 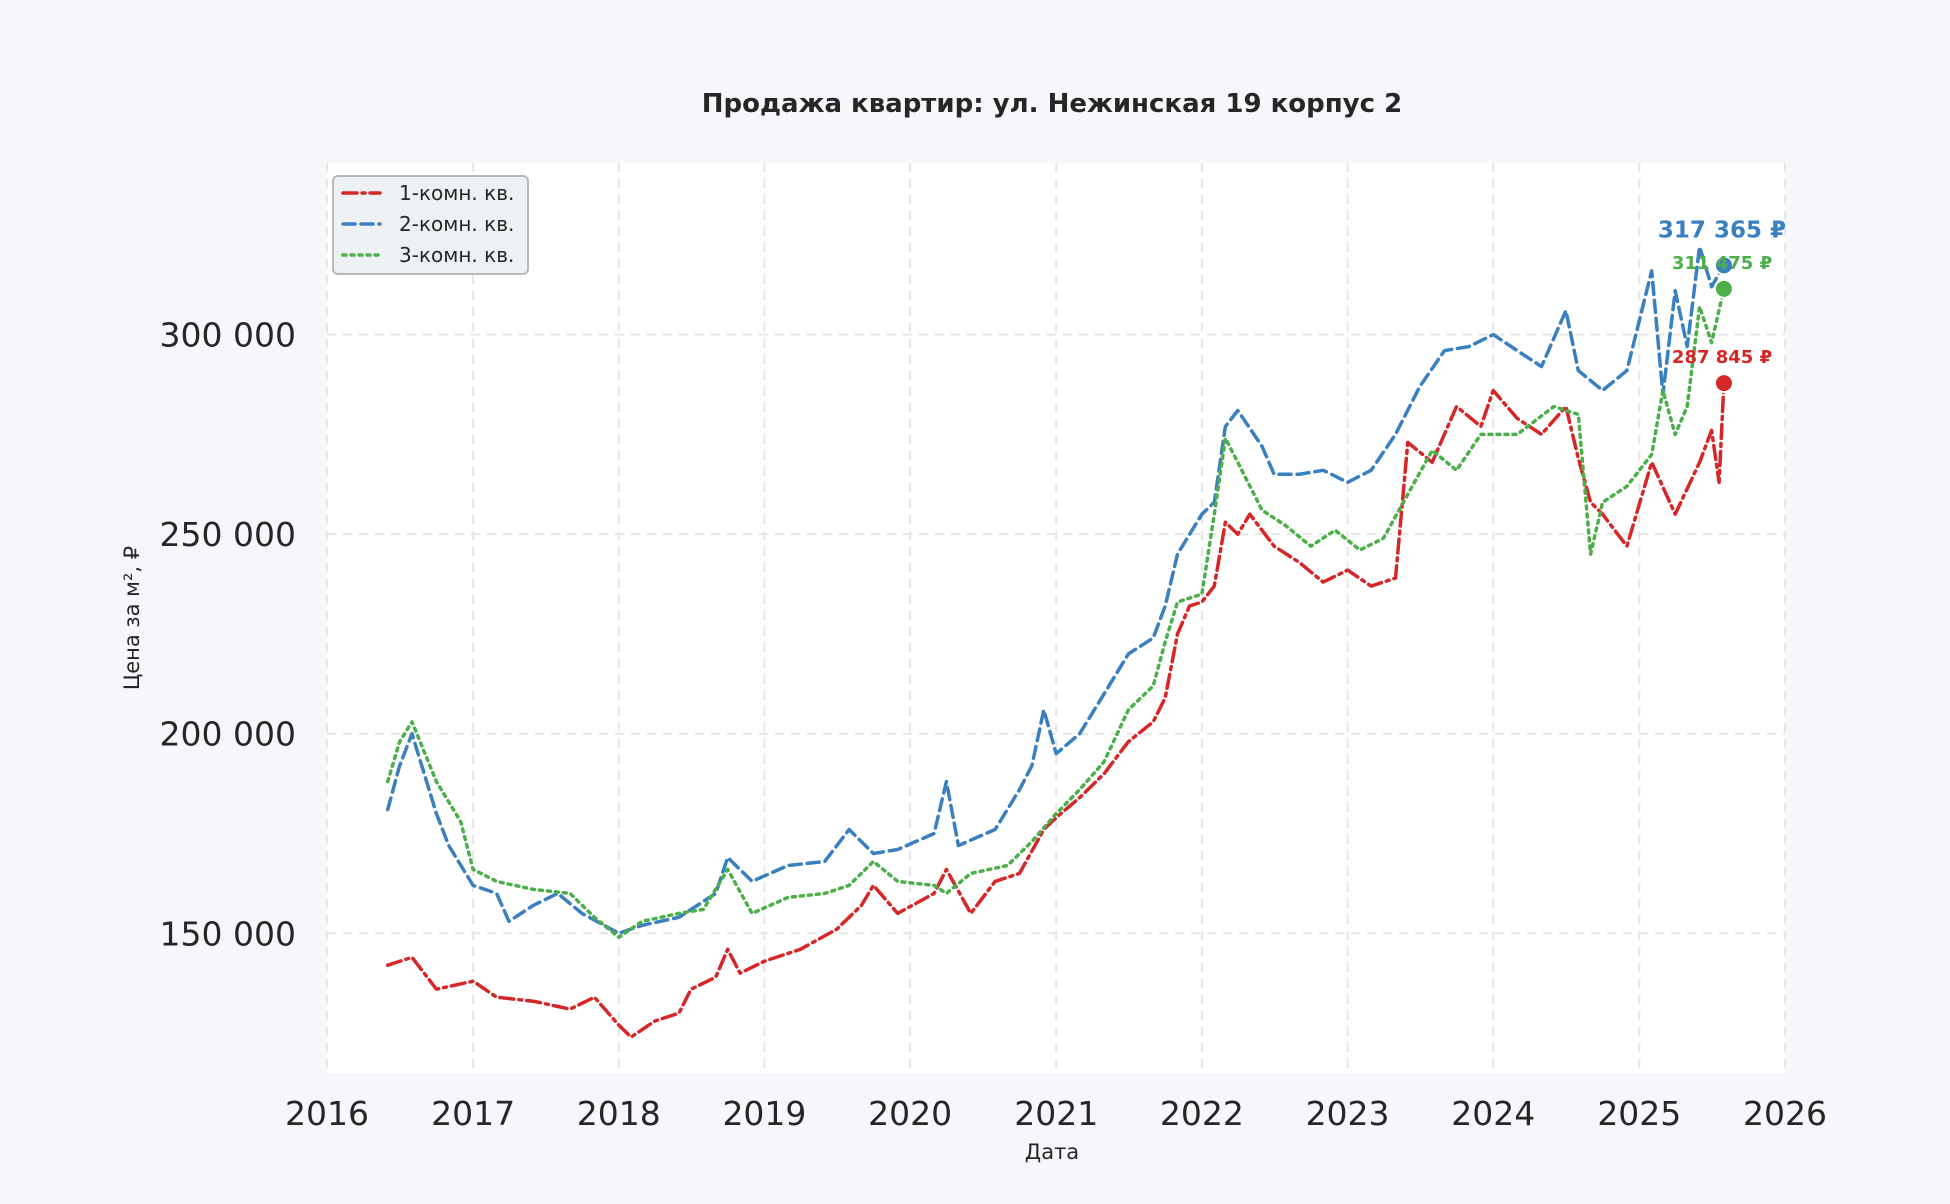 I want to click on x-tick-label: 2019, so click(x=764, y=1113).